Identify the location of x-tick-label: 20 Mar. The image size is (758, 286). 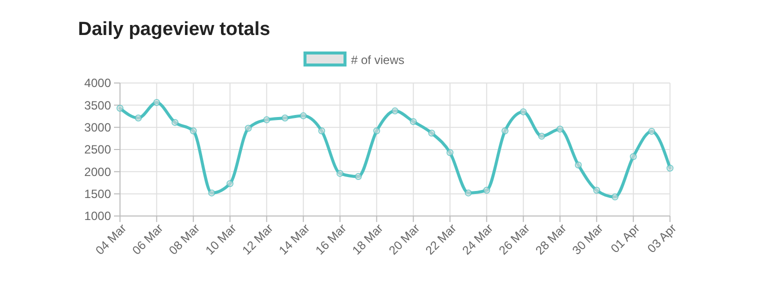
(404, 239).